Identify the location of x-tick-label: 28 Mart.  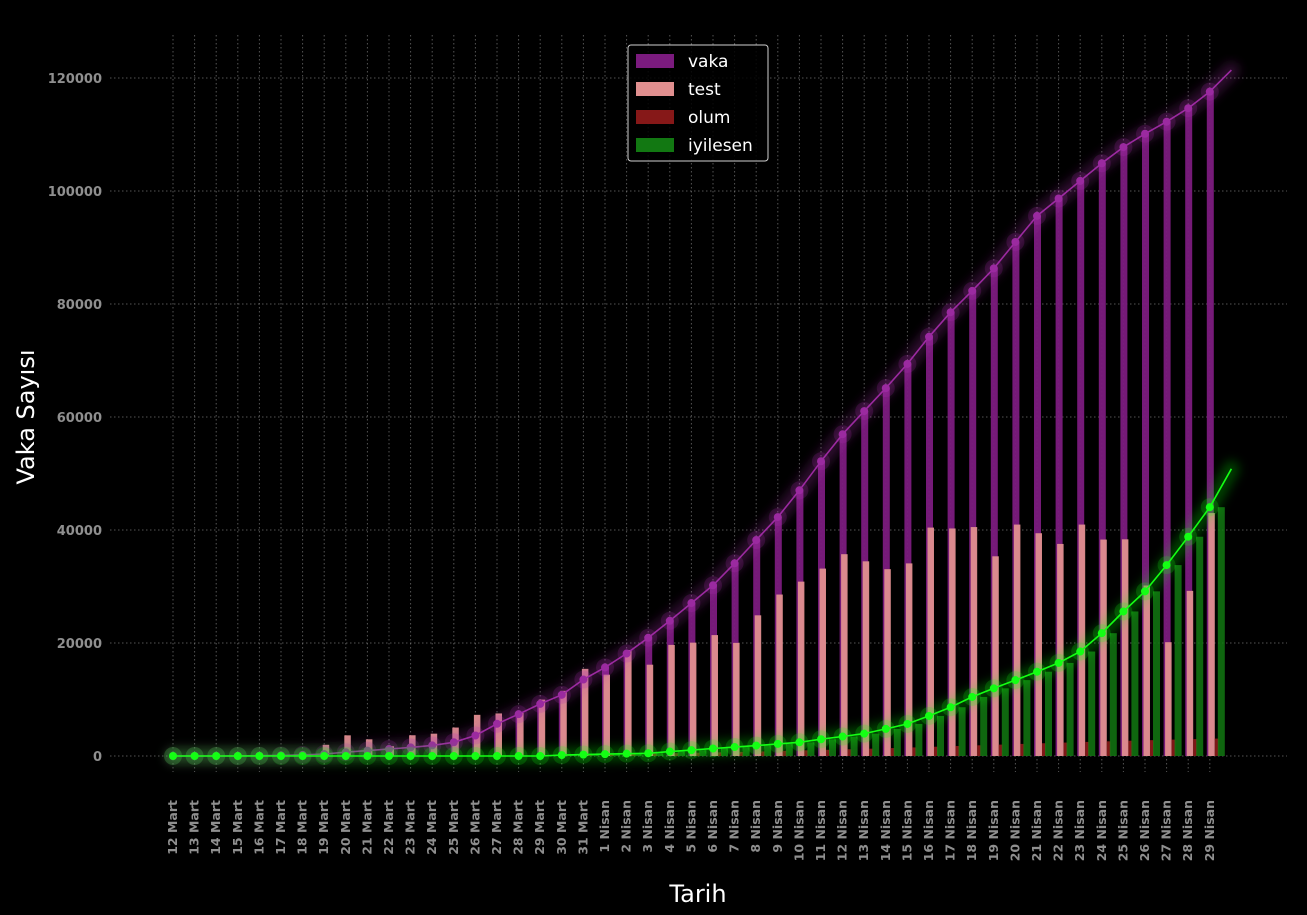
(518, 827).